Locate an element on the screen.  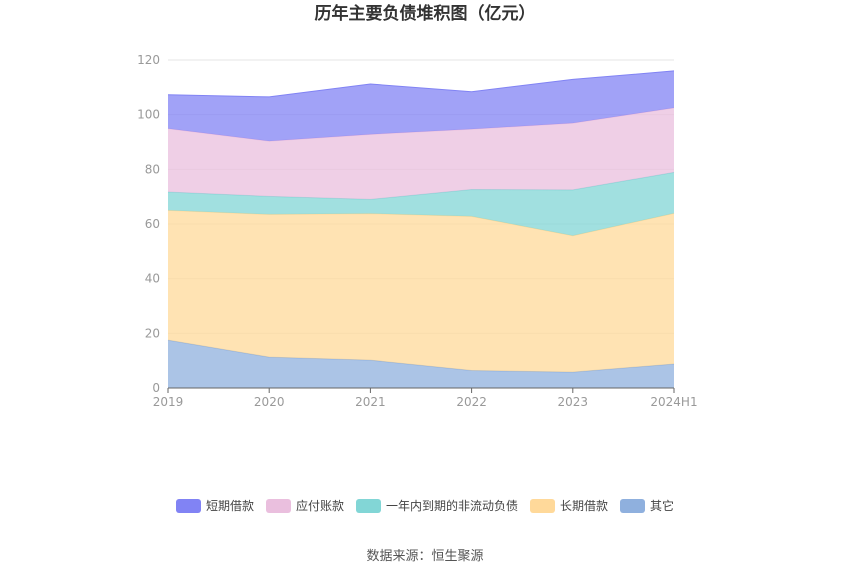
y-tick-label: 100 is located at coordinates (148, 115).